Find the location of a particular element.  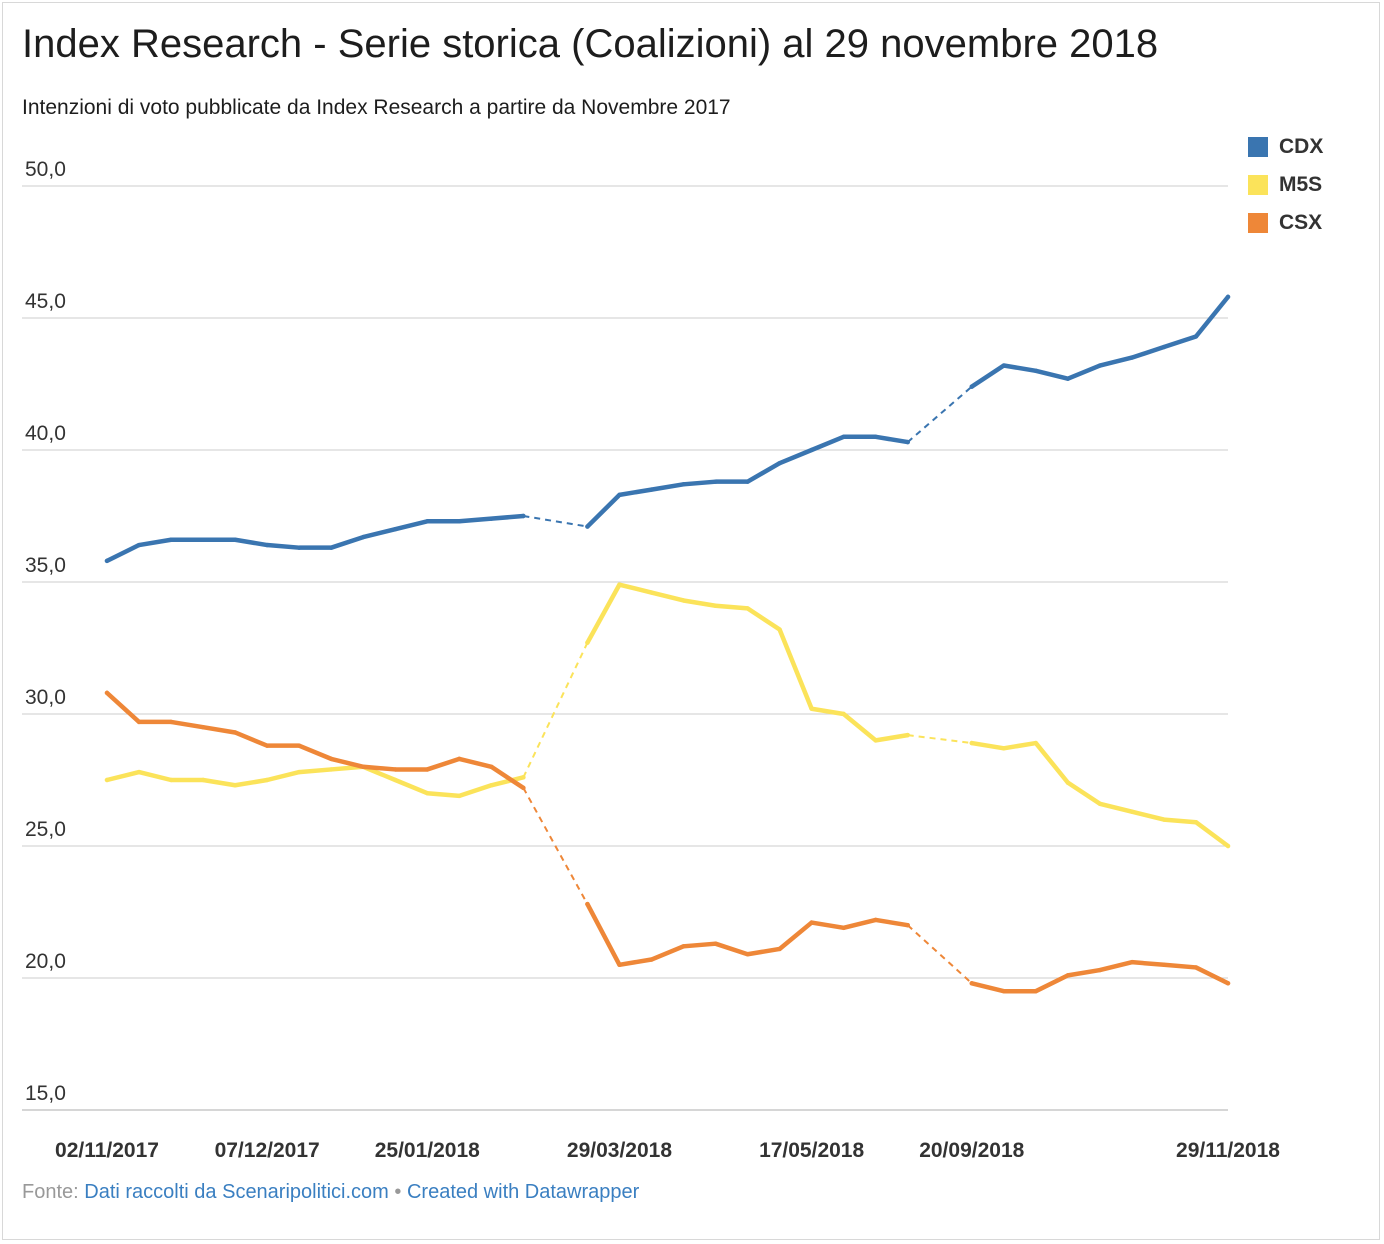

source-link: Dati raccolti da Scenaripolitici.com is located at coordinates (236, 1192).